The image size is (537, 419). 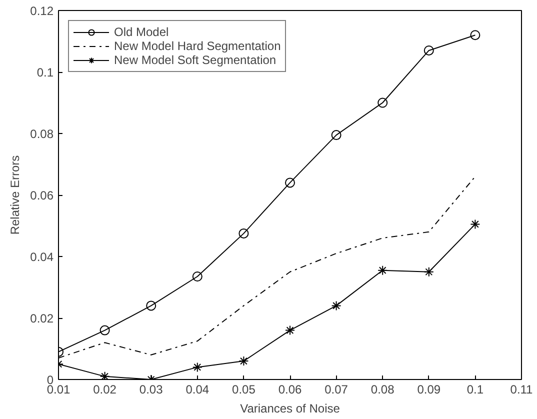 What do you see at coordinates (42, 134) in the screenshot?
I see `y-tick-label: 0.08` at bounding box center [42, 134].